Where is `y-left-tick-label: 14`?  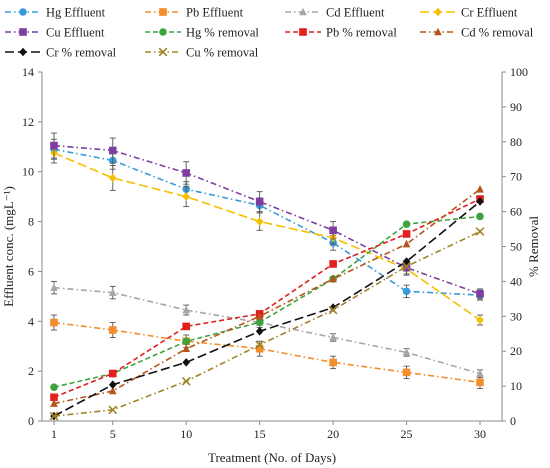
y-left-tick-label: 14 is located at coordinates (28, 72).